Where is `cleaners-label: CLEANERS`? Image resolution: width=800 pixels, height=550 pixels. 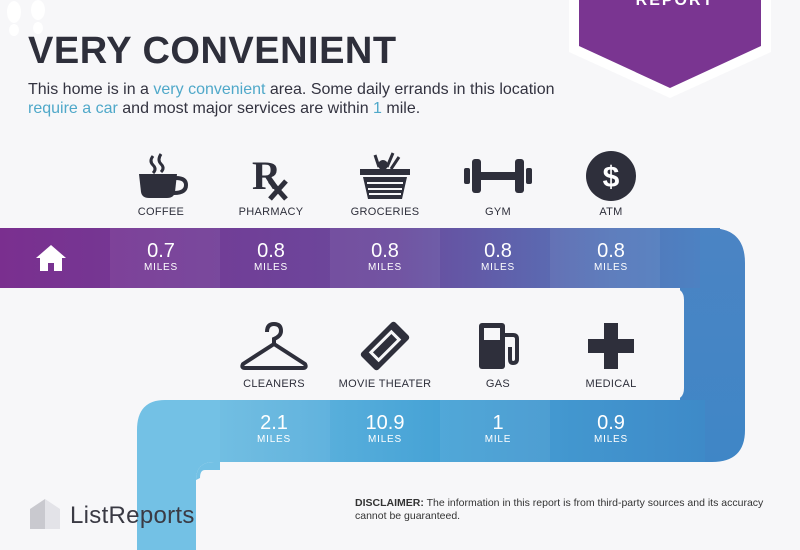 cleaners-label: CLEANERS is located at coordinates (274, 384).